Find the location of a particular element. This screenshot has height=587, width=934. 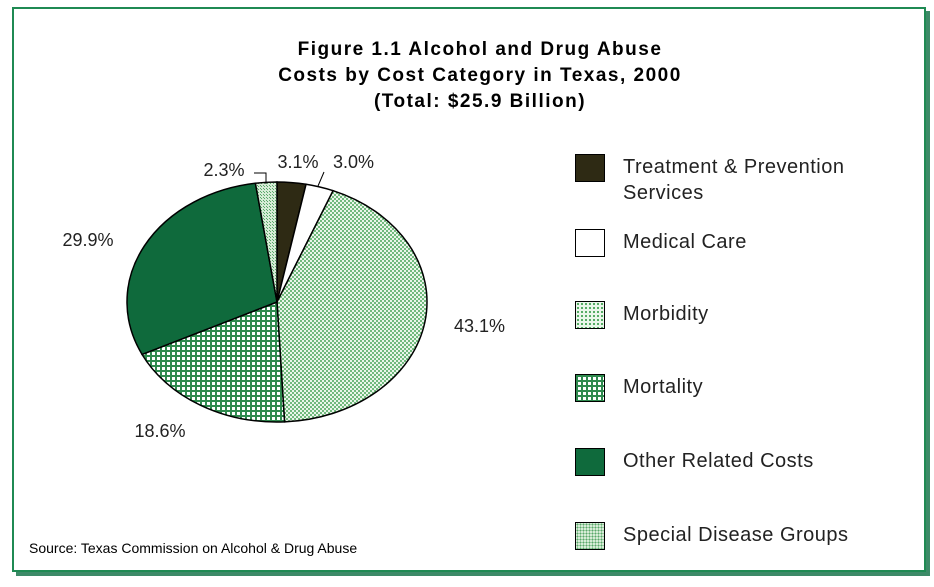

legend-label-line: Other Related Costs is located at coordinates (718, 461).